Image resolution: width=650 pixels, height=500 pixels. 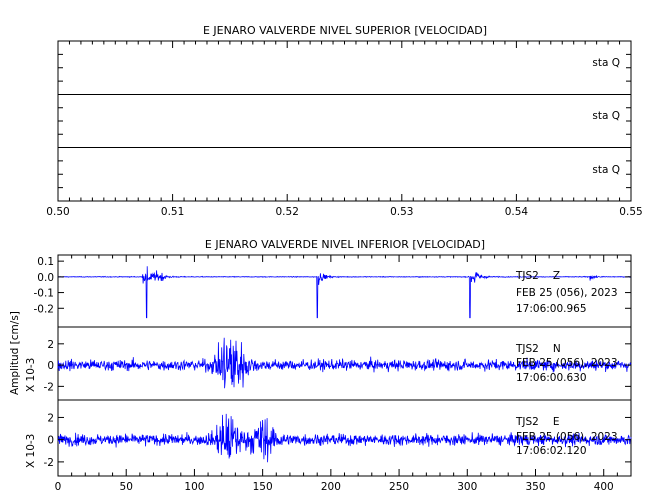 What do you see at coordinates (538, 349) in the screenshot?
I see `station-n-label: TJS2 N` at bounding box center [538, 349].